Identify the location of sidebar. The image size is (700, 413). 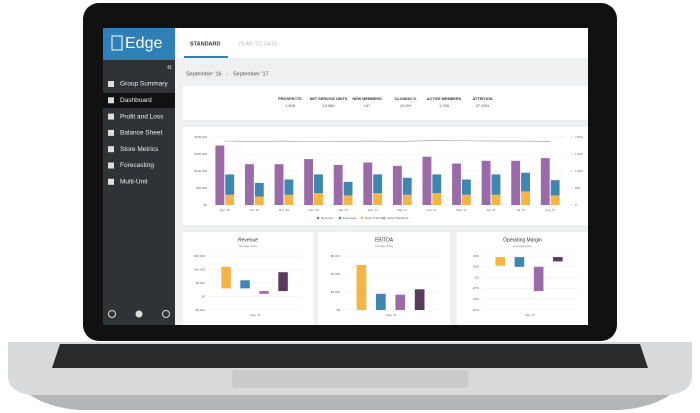
(139, 176).